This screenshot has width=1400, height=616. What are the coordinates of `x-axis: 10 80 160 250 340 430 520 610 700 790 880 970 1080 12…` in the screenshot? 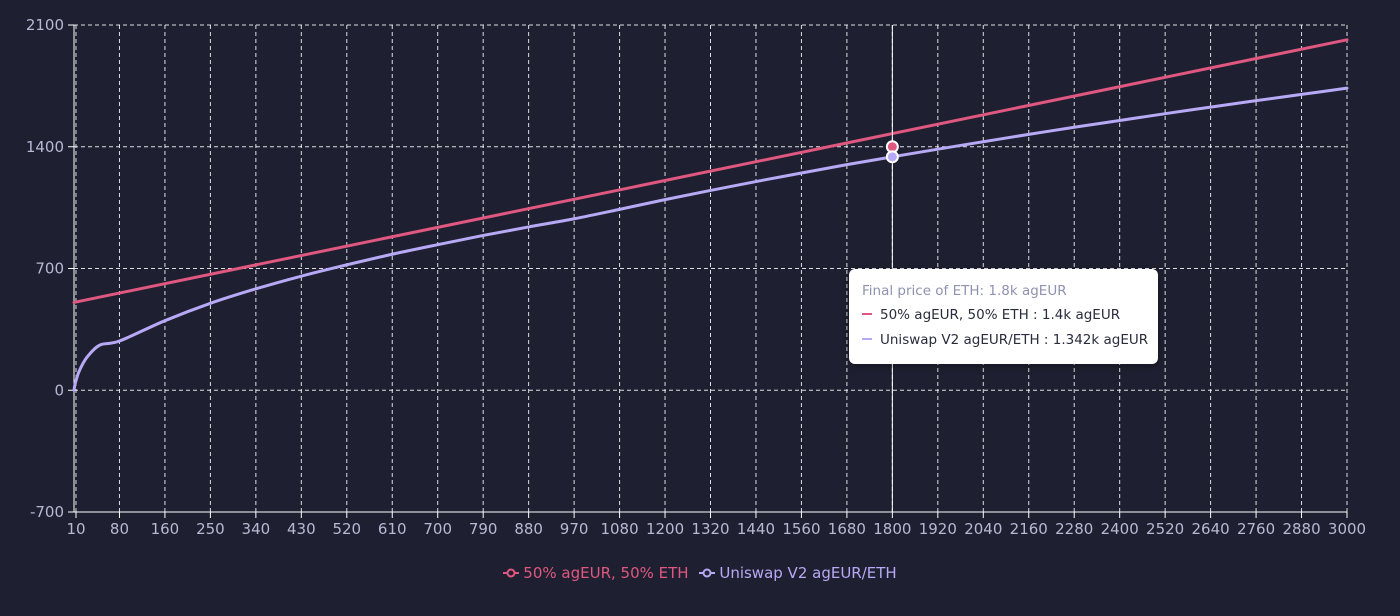 It's located at (716, 524).